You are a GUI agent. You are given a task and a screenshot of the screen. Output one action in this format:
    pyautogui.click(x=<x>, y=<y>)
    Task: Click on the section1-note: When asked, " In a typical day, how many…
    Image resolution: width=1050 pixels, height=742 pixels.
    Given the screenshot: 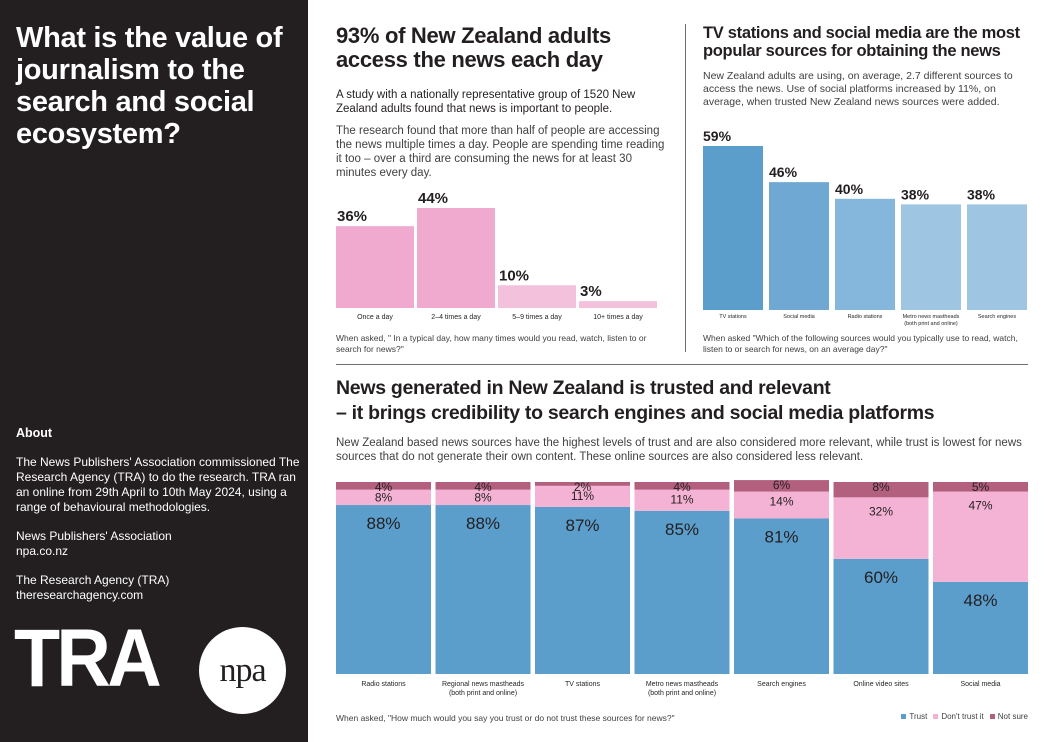 What is the action you would take?
    pyautogui.click(x=491, y=343)
    